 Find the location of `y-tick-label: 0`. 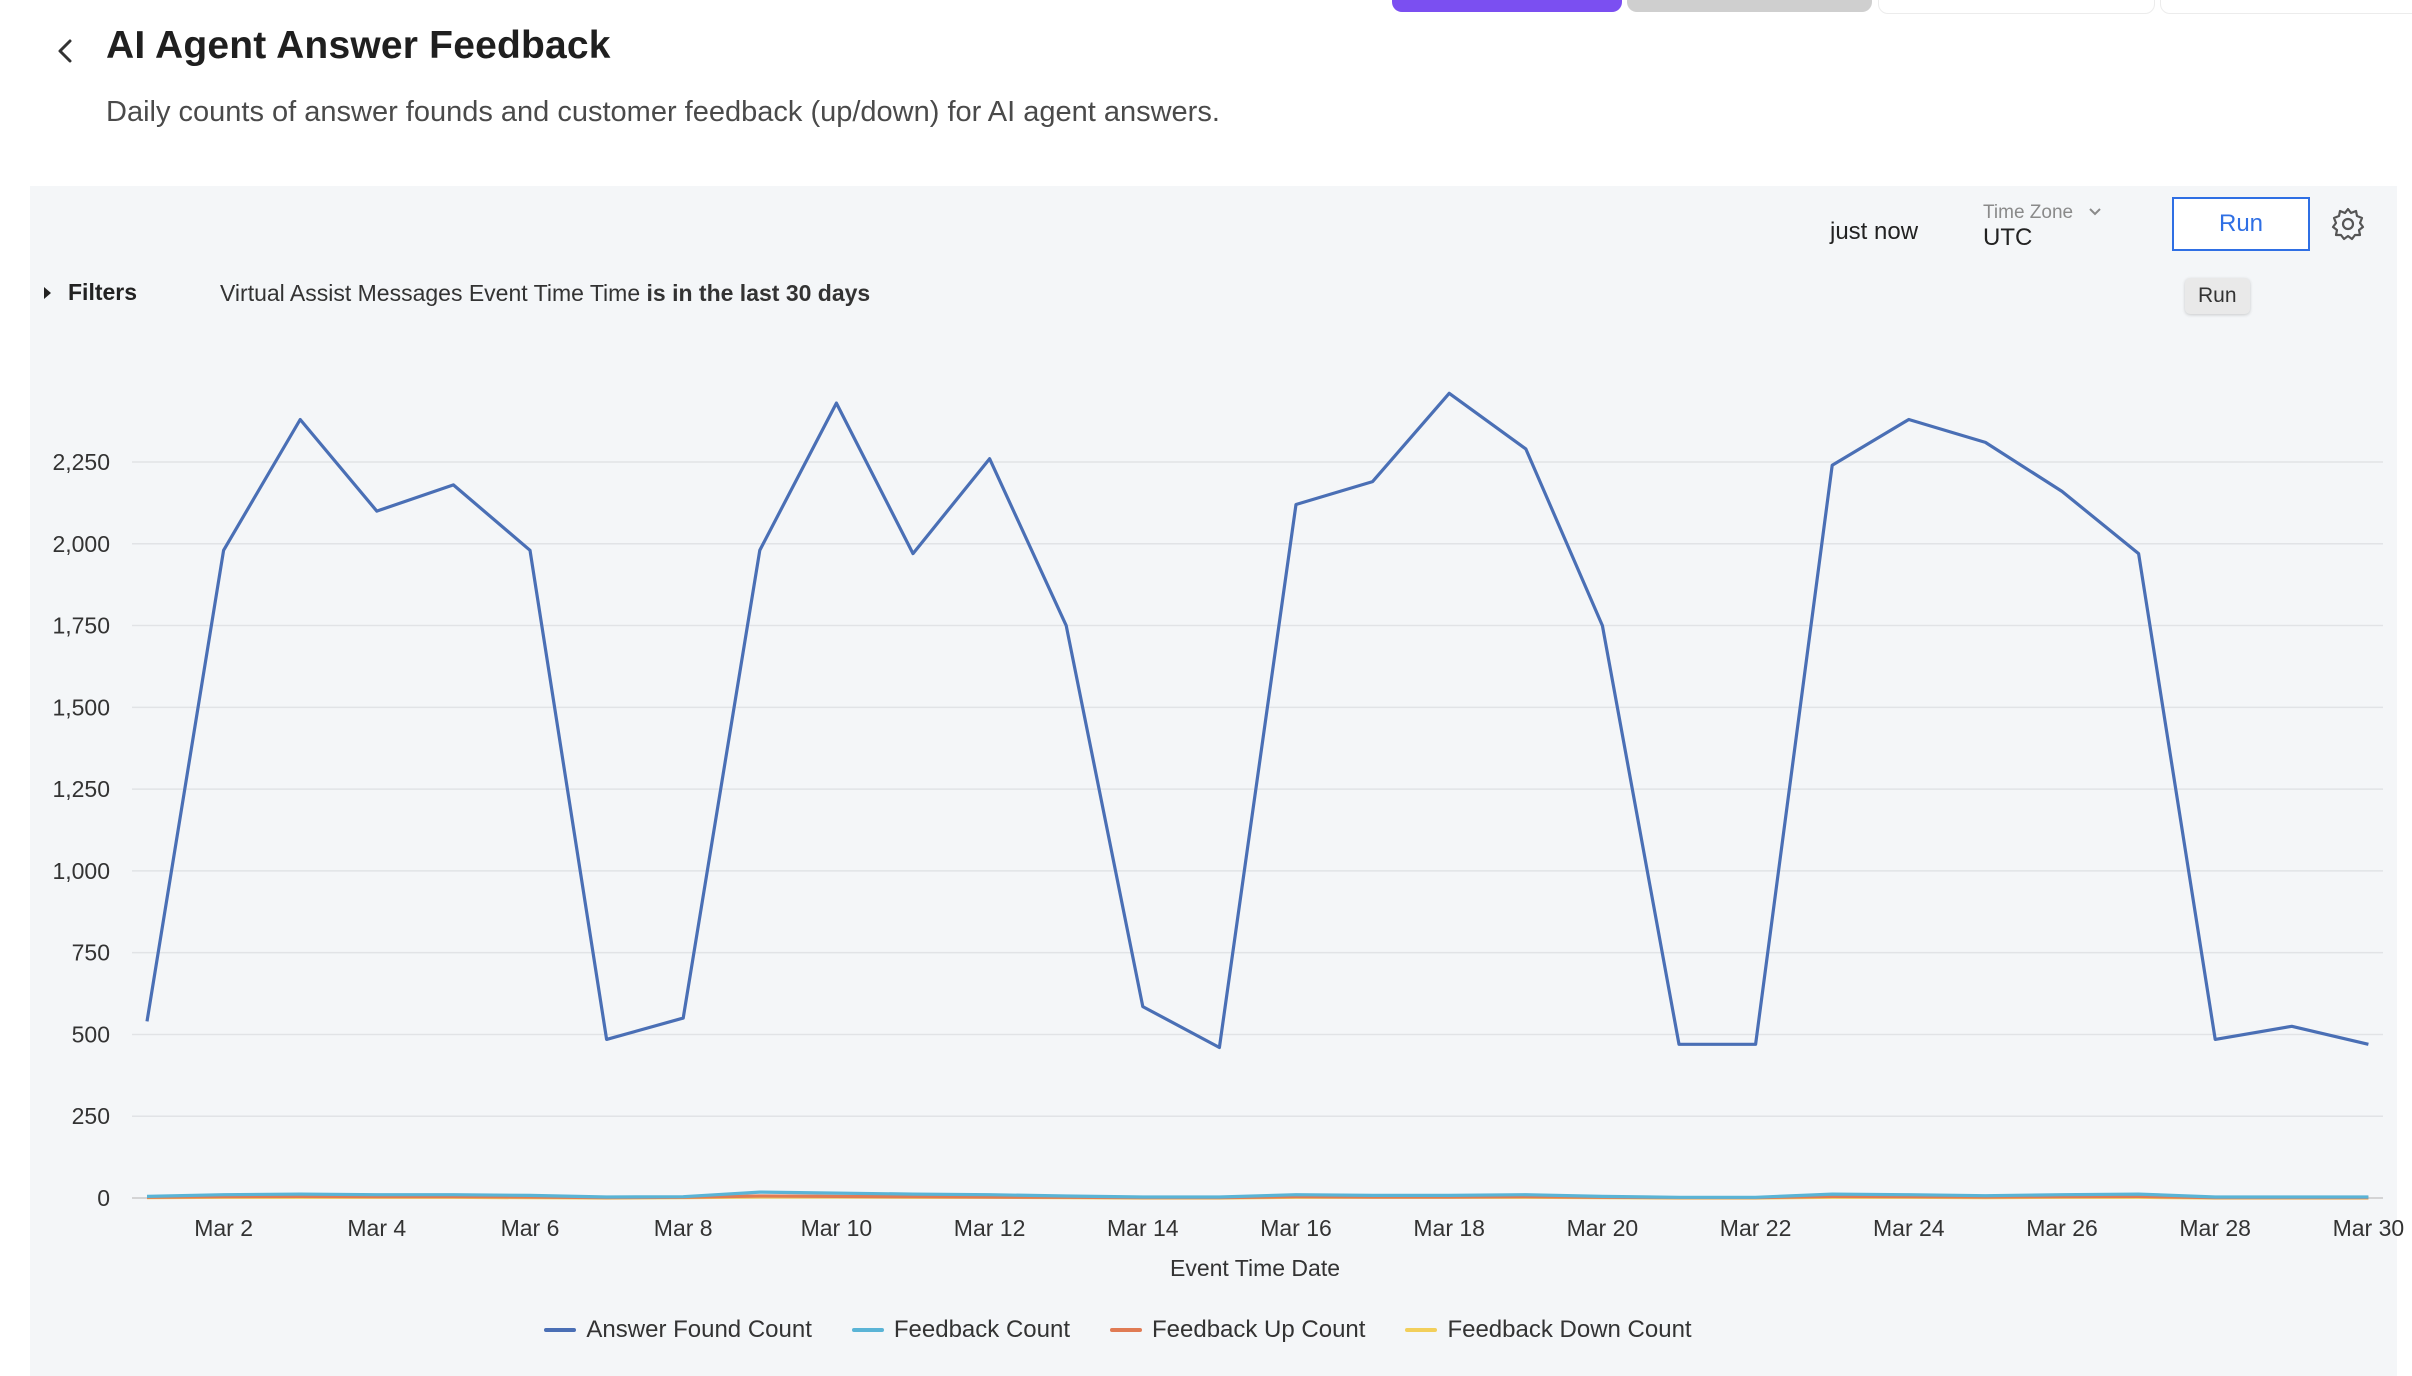

y-tick-label: 0 is located at coordinates (103, 1198).